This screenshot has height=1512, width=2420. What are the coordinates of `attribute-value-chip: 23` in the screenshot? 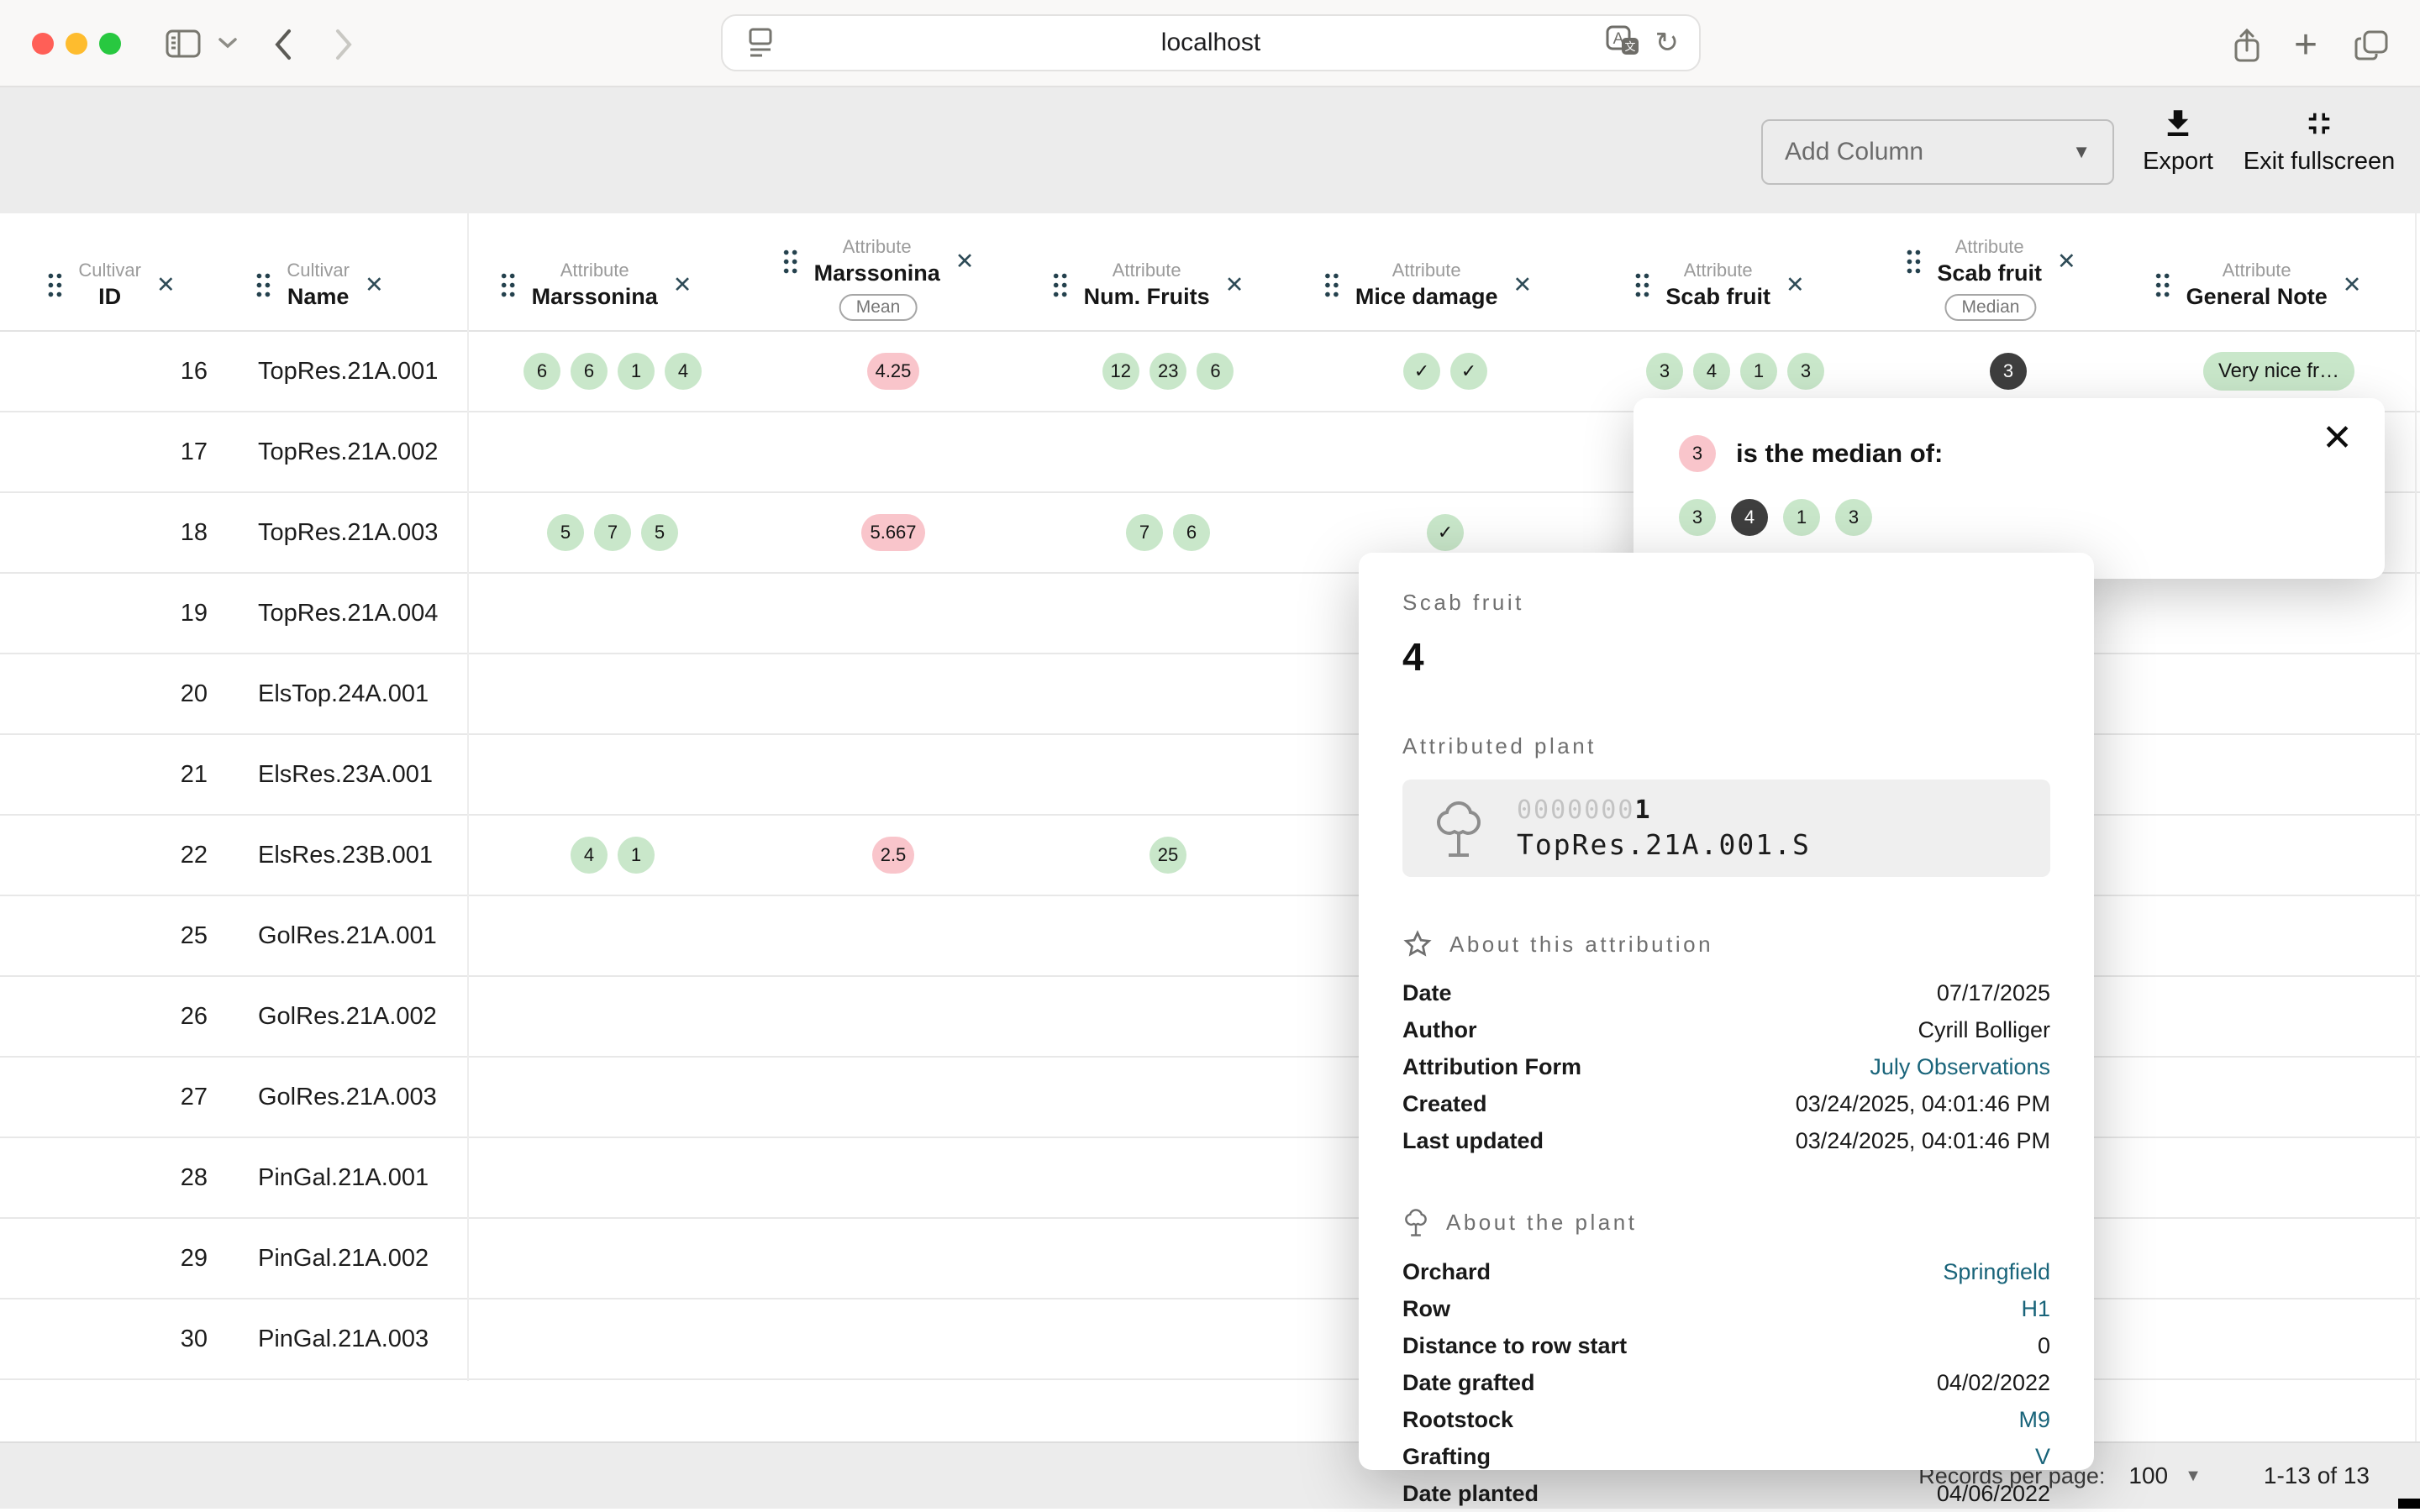 It's located at (1168, 371).